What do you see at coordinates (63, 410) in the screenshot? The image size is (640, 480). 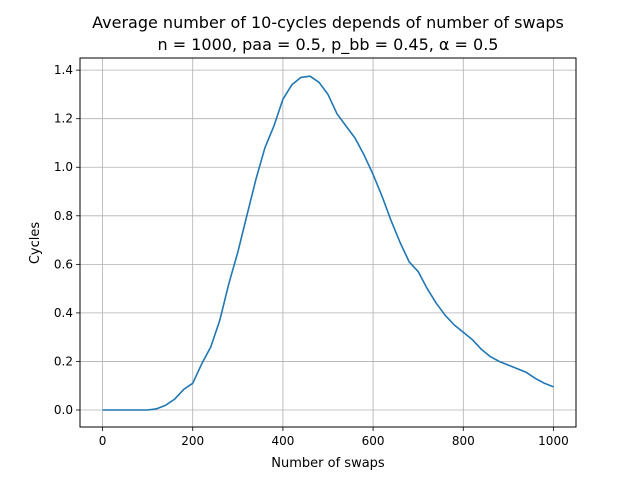 I see `y-tick-label: 0.0` at bounding box center [63, 410].